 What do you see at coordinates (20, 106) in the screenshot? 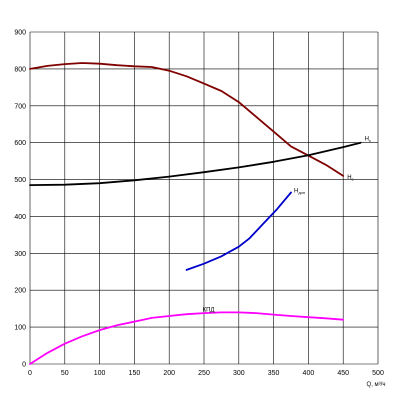
I see `y-tick-label: 700` at bounding box center [20, 106].